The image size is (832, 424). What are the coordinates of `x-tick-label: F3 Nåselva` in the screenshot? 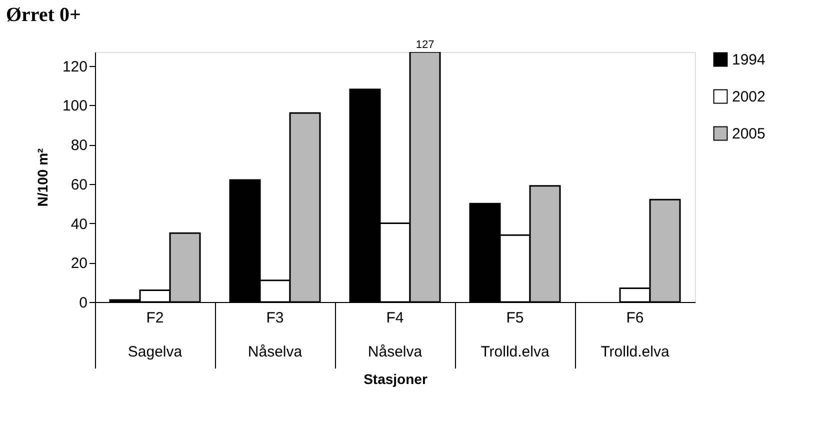 It's located at (275, 335).